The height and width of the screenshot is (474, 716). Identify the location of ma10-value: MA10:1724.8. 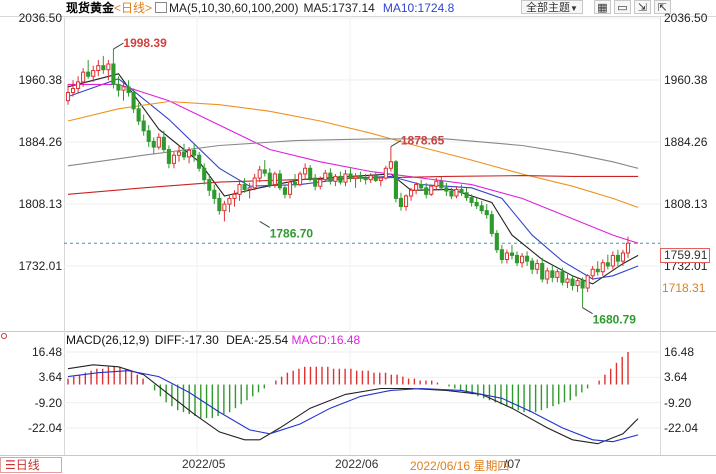
(418, 8).